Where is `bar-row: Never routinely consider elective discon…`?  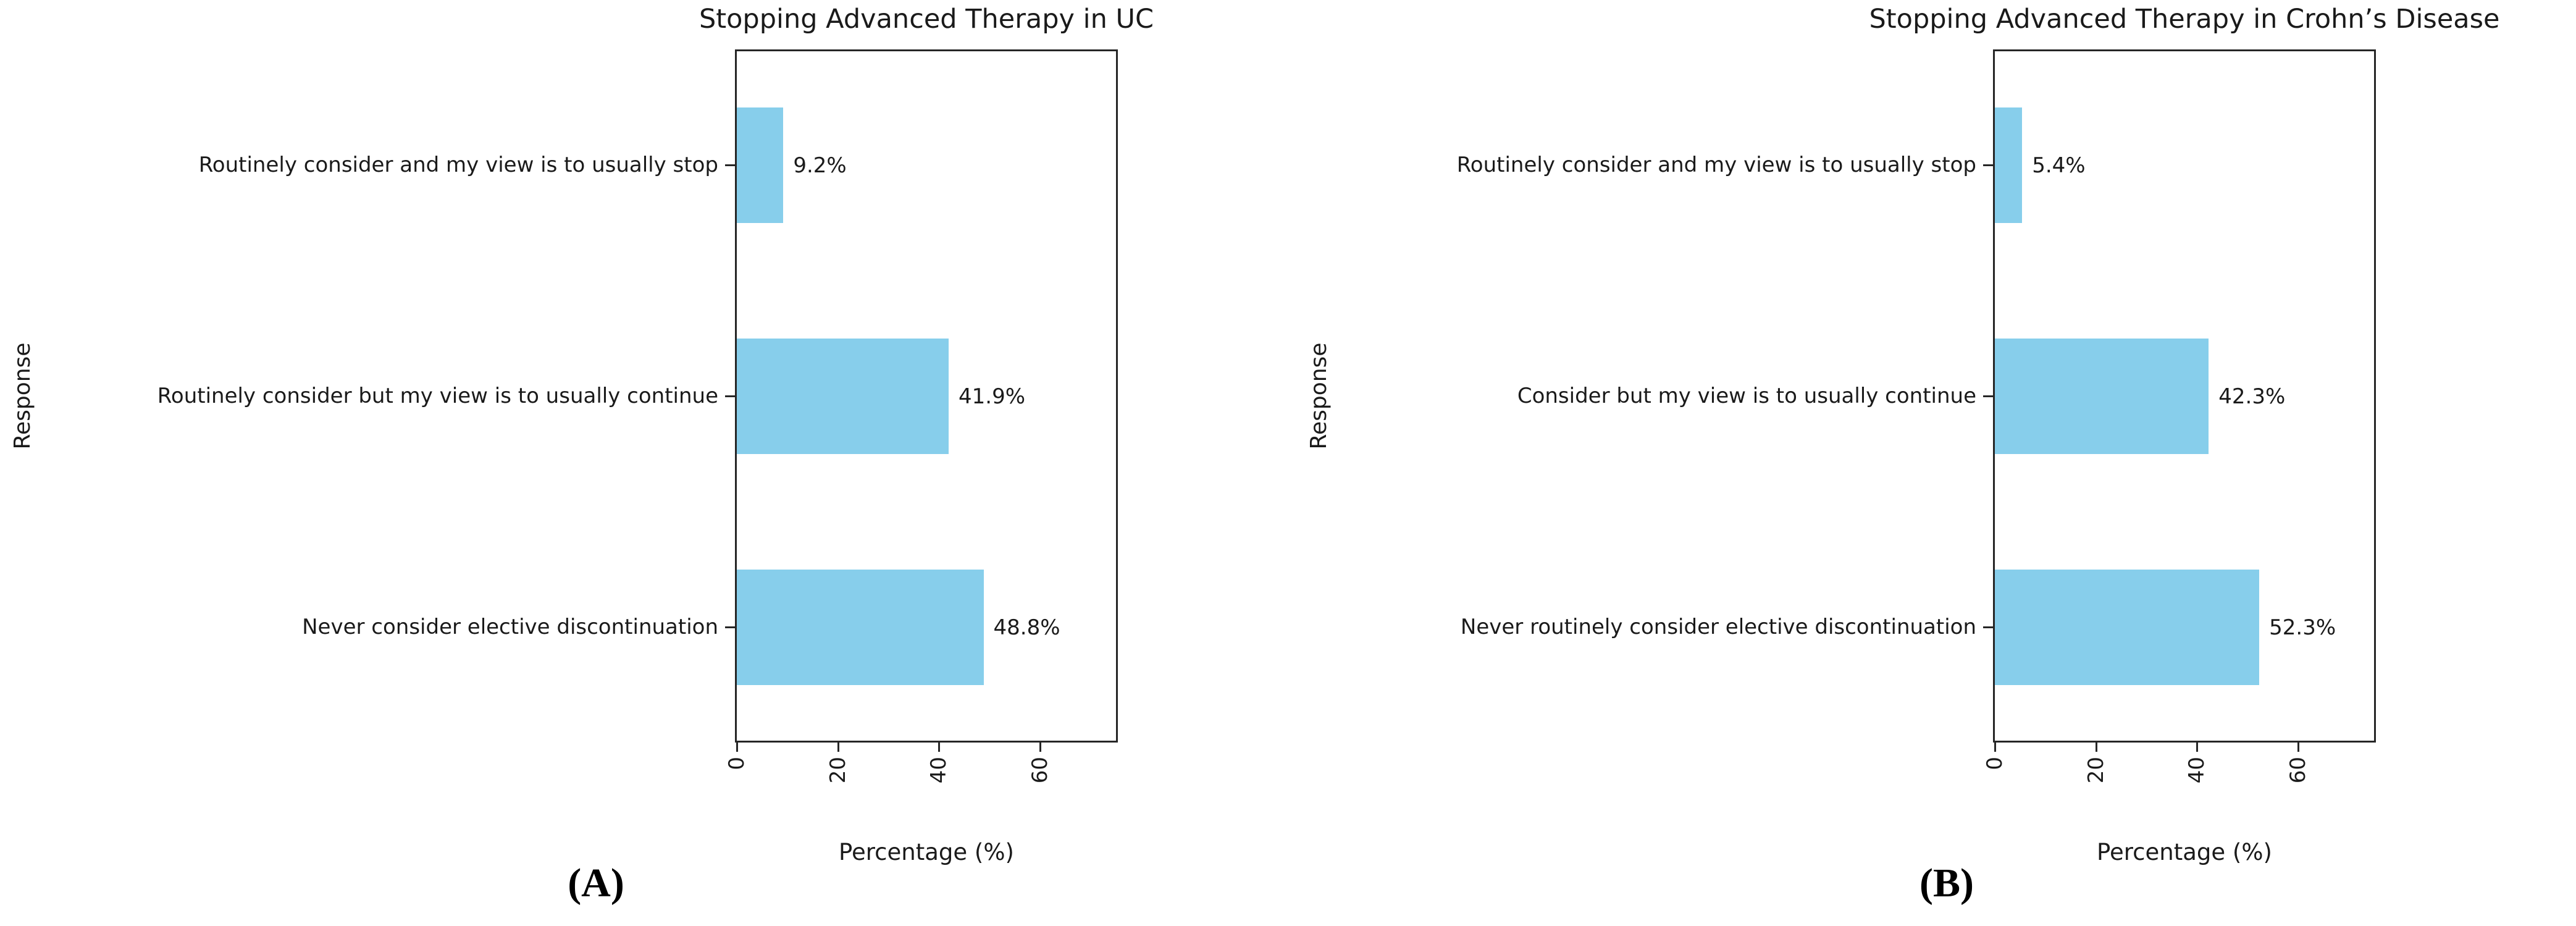 bar-row: Never routinely consider elective discon… is located at coordinates (1918, 627).